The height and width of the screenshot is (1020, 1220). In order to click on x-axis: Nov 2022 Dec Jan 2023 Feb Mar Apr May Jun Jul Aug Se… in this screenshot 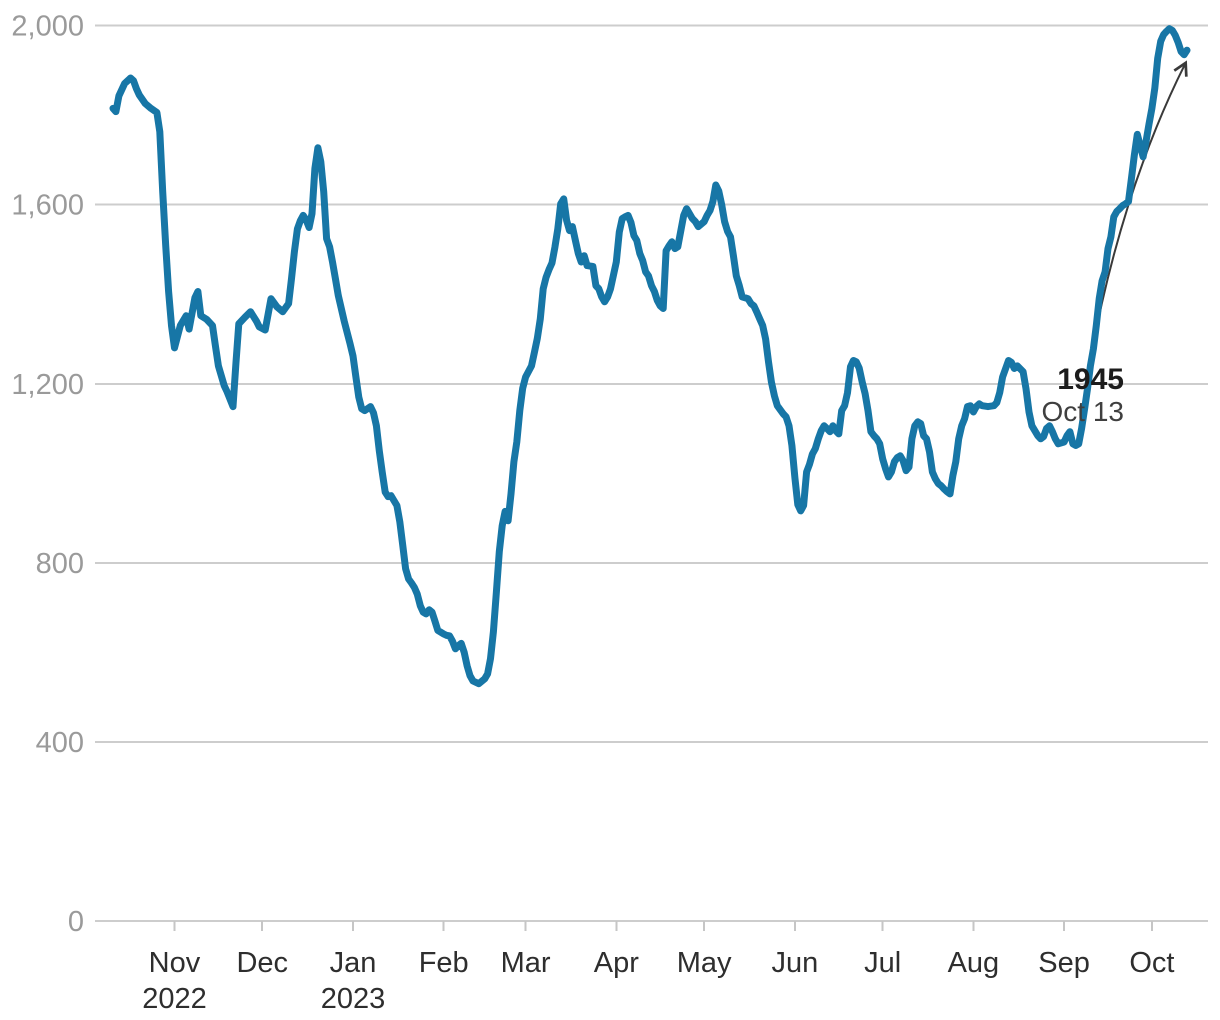, I will do `click(658, 968)`.